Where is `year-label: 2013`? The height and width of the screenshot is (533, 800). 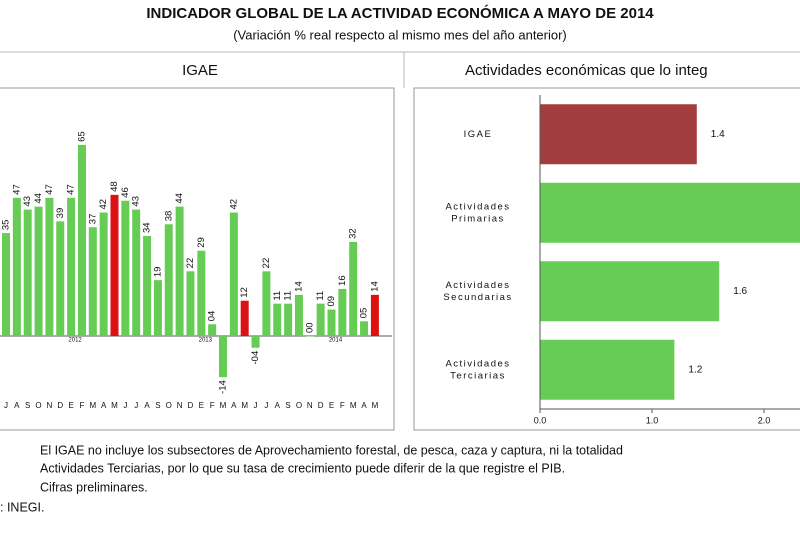
year-label: 2013 is located at coordinates (206, 341).